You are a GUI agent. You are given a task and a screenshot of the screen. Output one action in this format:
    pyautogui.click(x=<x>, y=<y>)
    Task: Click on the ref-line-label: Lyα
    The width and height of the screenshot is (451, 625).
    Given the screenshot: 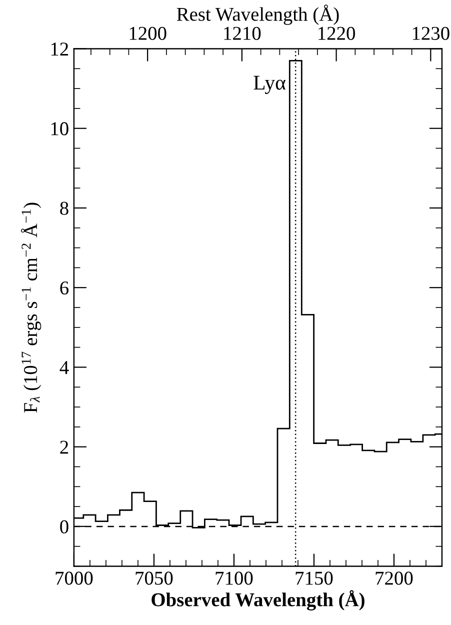 What is the action you would take?
    pyautogui.click(x=270, y=85)
    